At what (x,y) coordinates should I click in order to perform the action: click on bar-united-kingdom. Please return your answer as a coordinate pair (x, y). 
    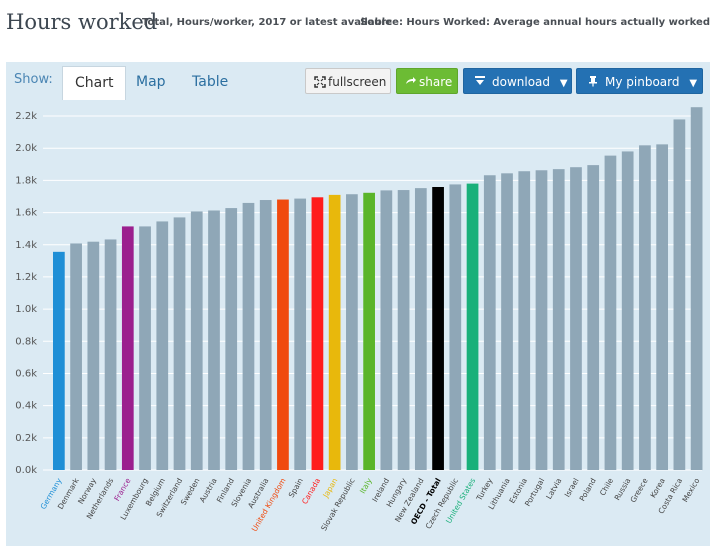
    Looking at the image, I should click on (283, 334).